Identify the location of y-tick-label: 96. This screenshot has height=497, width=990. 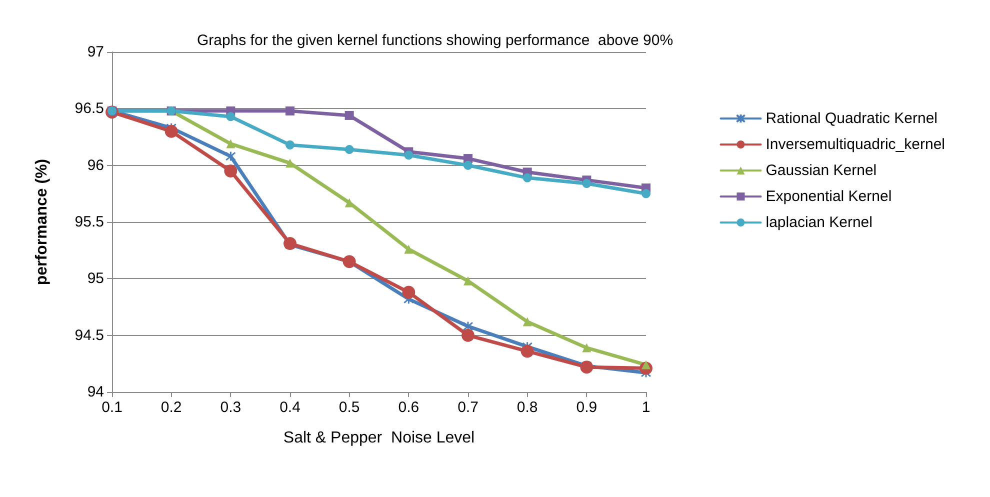
(95, 165).